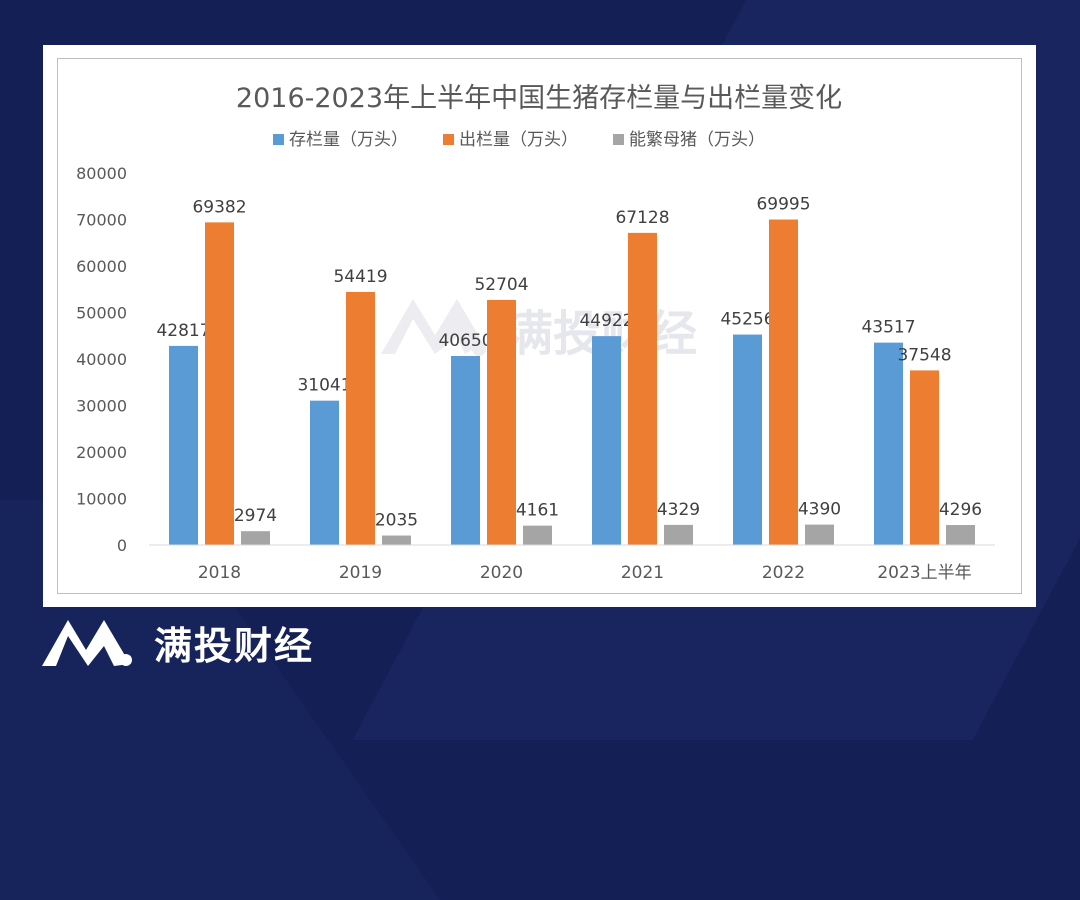 The width and height of the screenshot is (1080, 900). What do you see at coordinates (101, 266) in the screenshot?
I see `y-tick-label: 60000` at bounding box center [101, 266].